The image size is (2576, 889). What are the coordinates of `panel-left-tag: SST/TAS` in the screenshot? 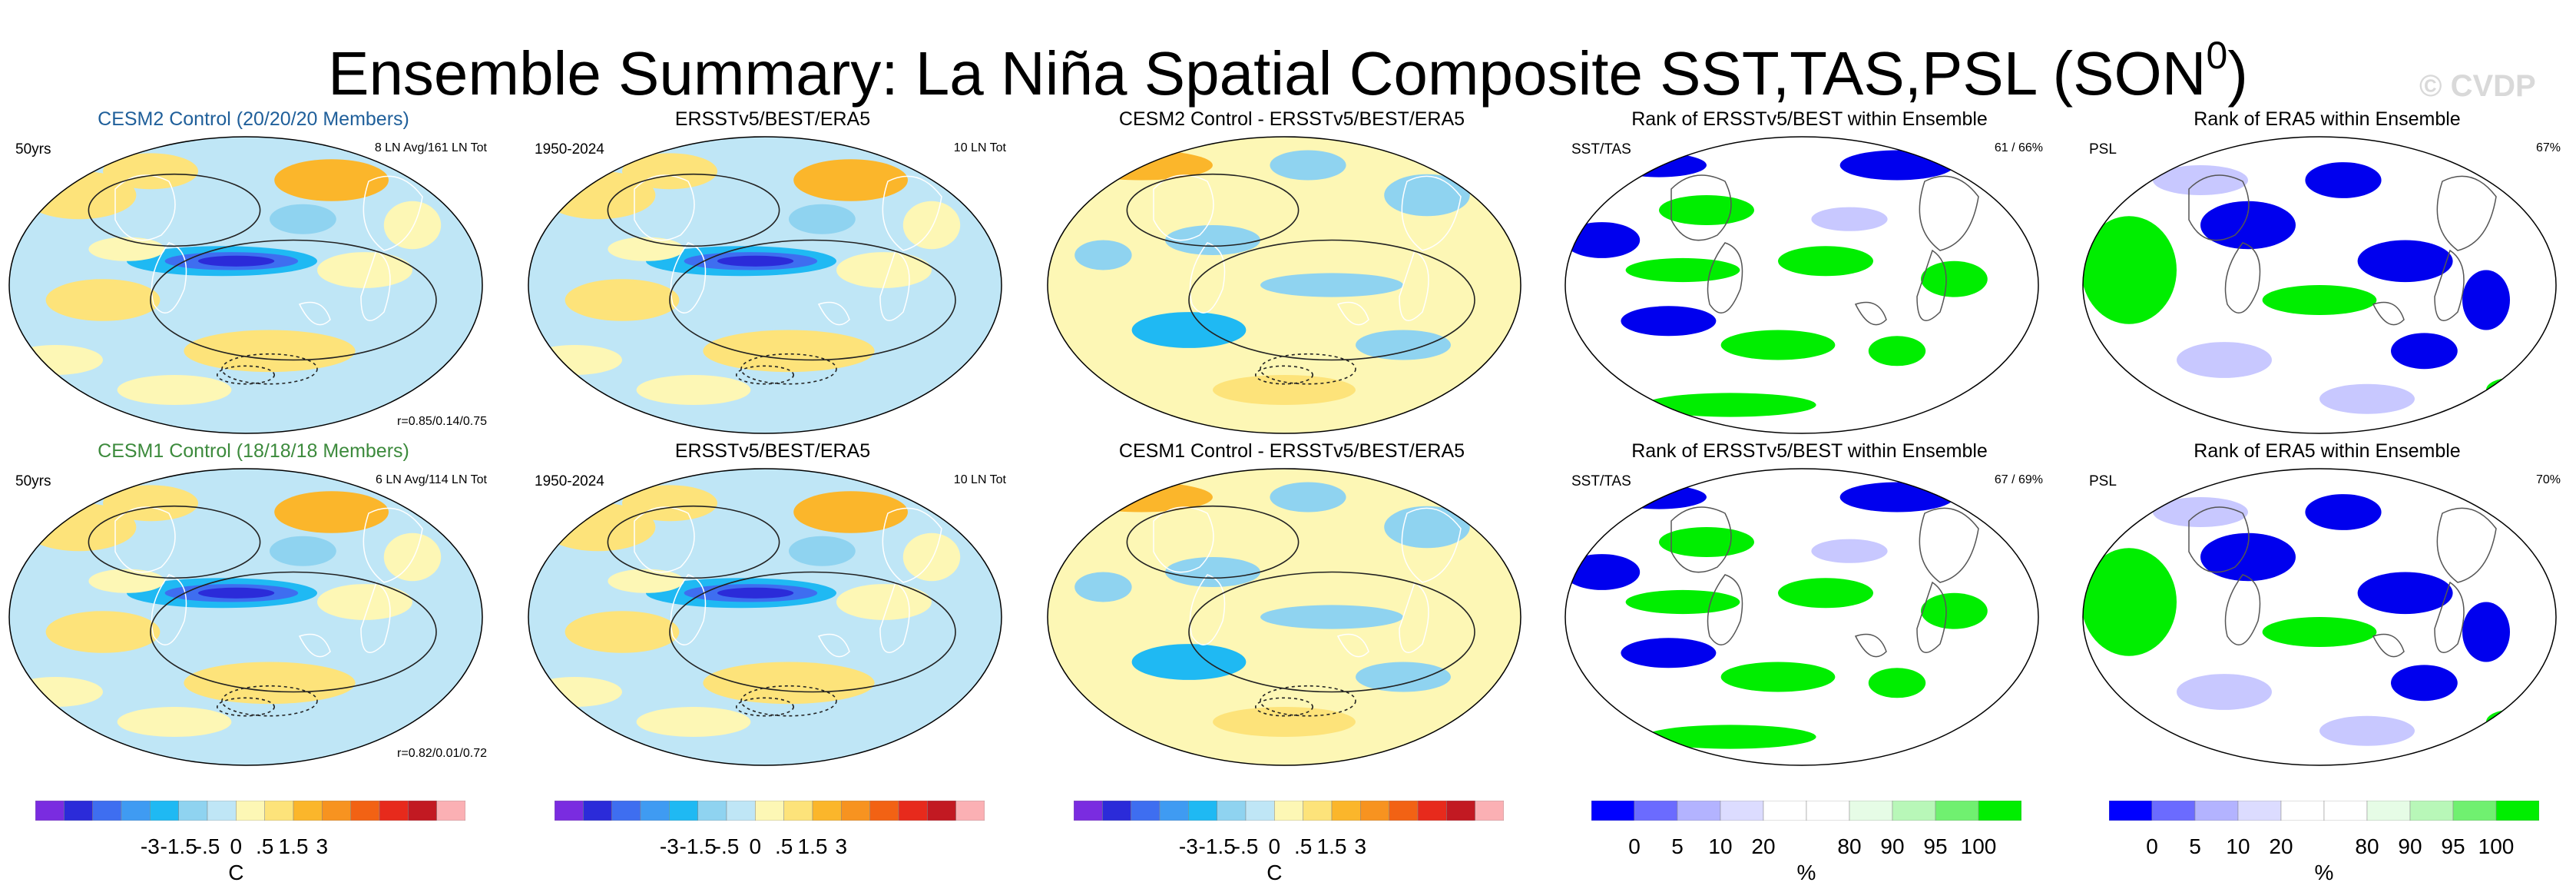 It's located at (1601, 481).